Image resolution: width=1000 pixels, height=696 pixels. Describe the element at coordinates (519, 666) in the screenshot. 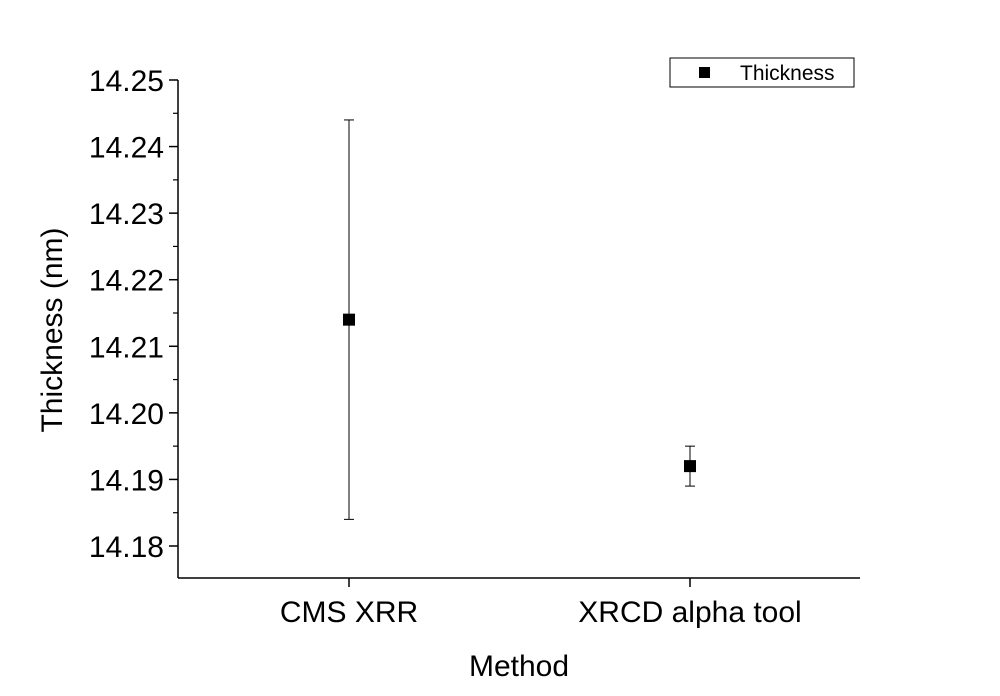

I see `x-axis-title: Method` at that location.